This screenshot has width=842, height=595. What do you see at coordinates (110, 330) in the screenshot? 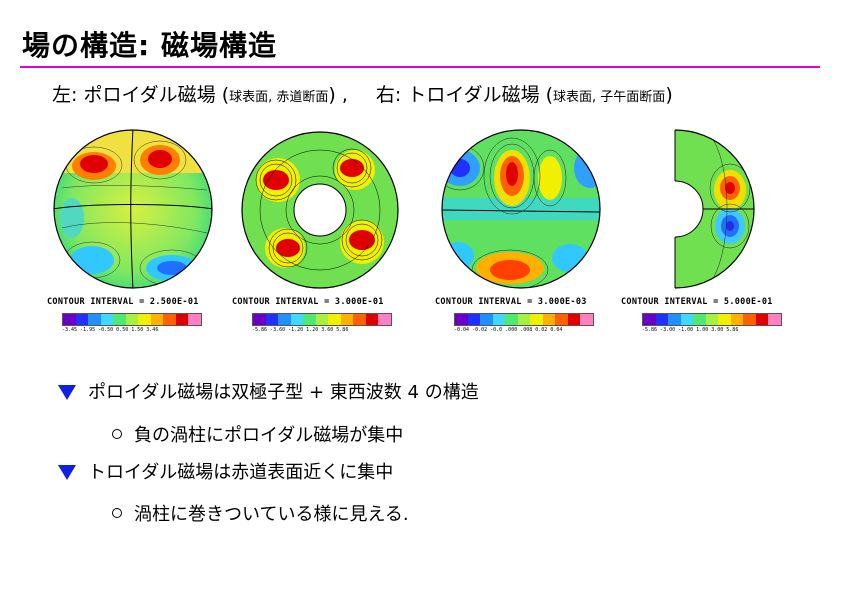
I see `colorbar-1-ticks: -3.45 -1.95 -0.50 0.50 1.50 3.46` at bounding box center [110, 330].